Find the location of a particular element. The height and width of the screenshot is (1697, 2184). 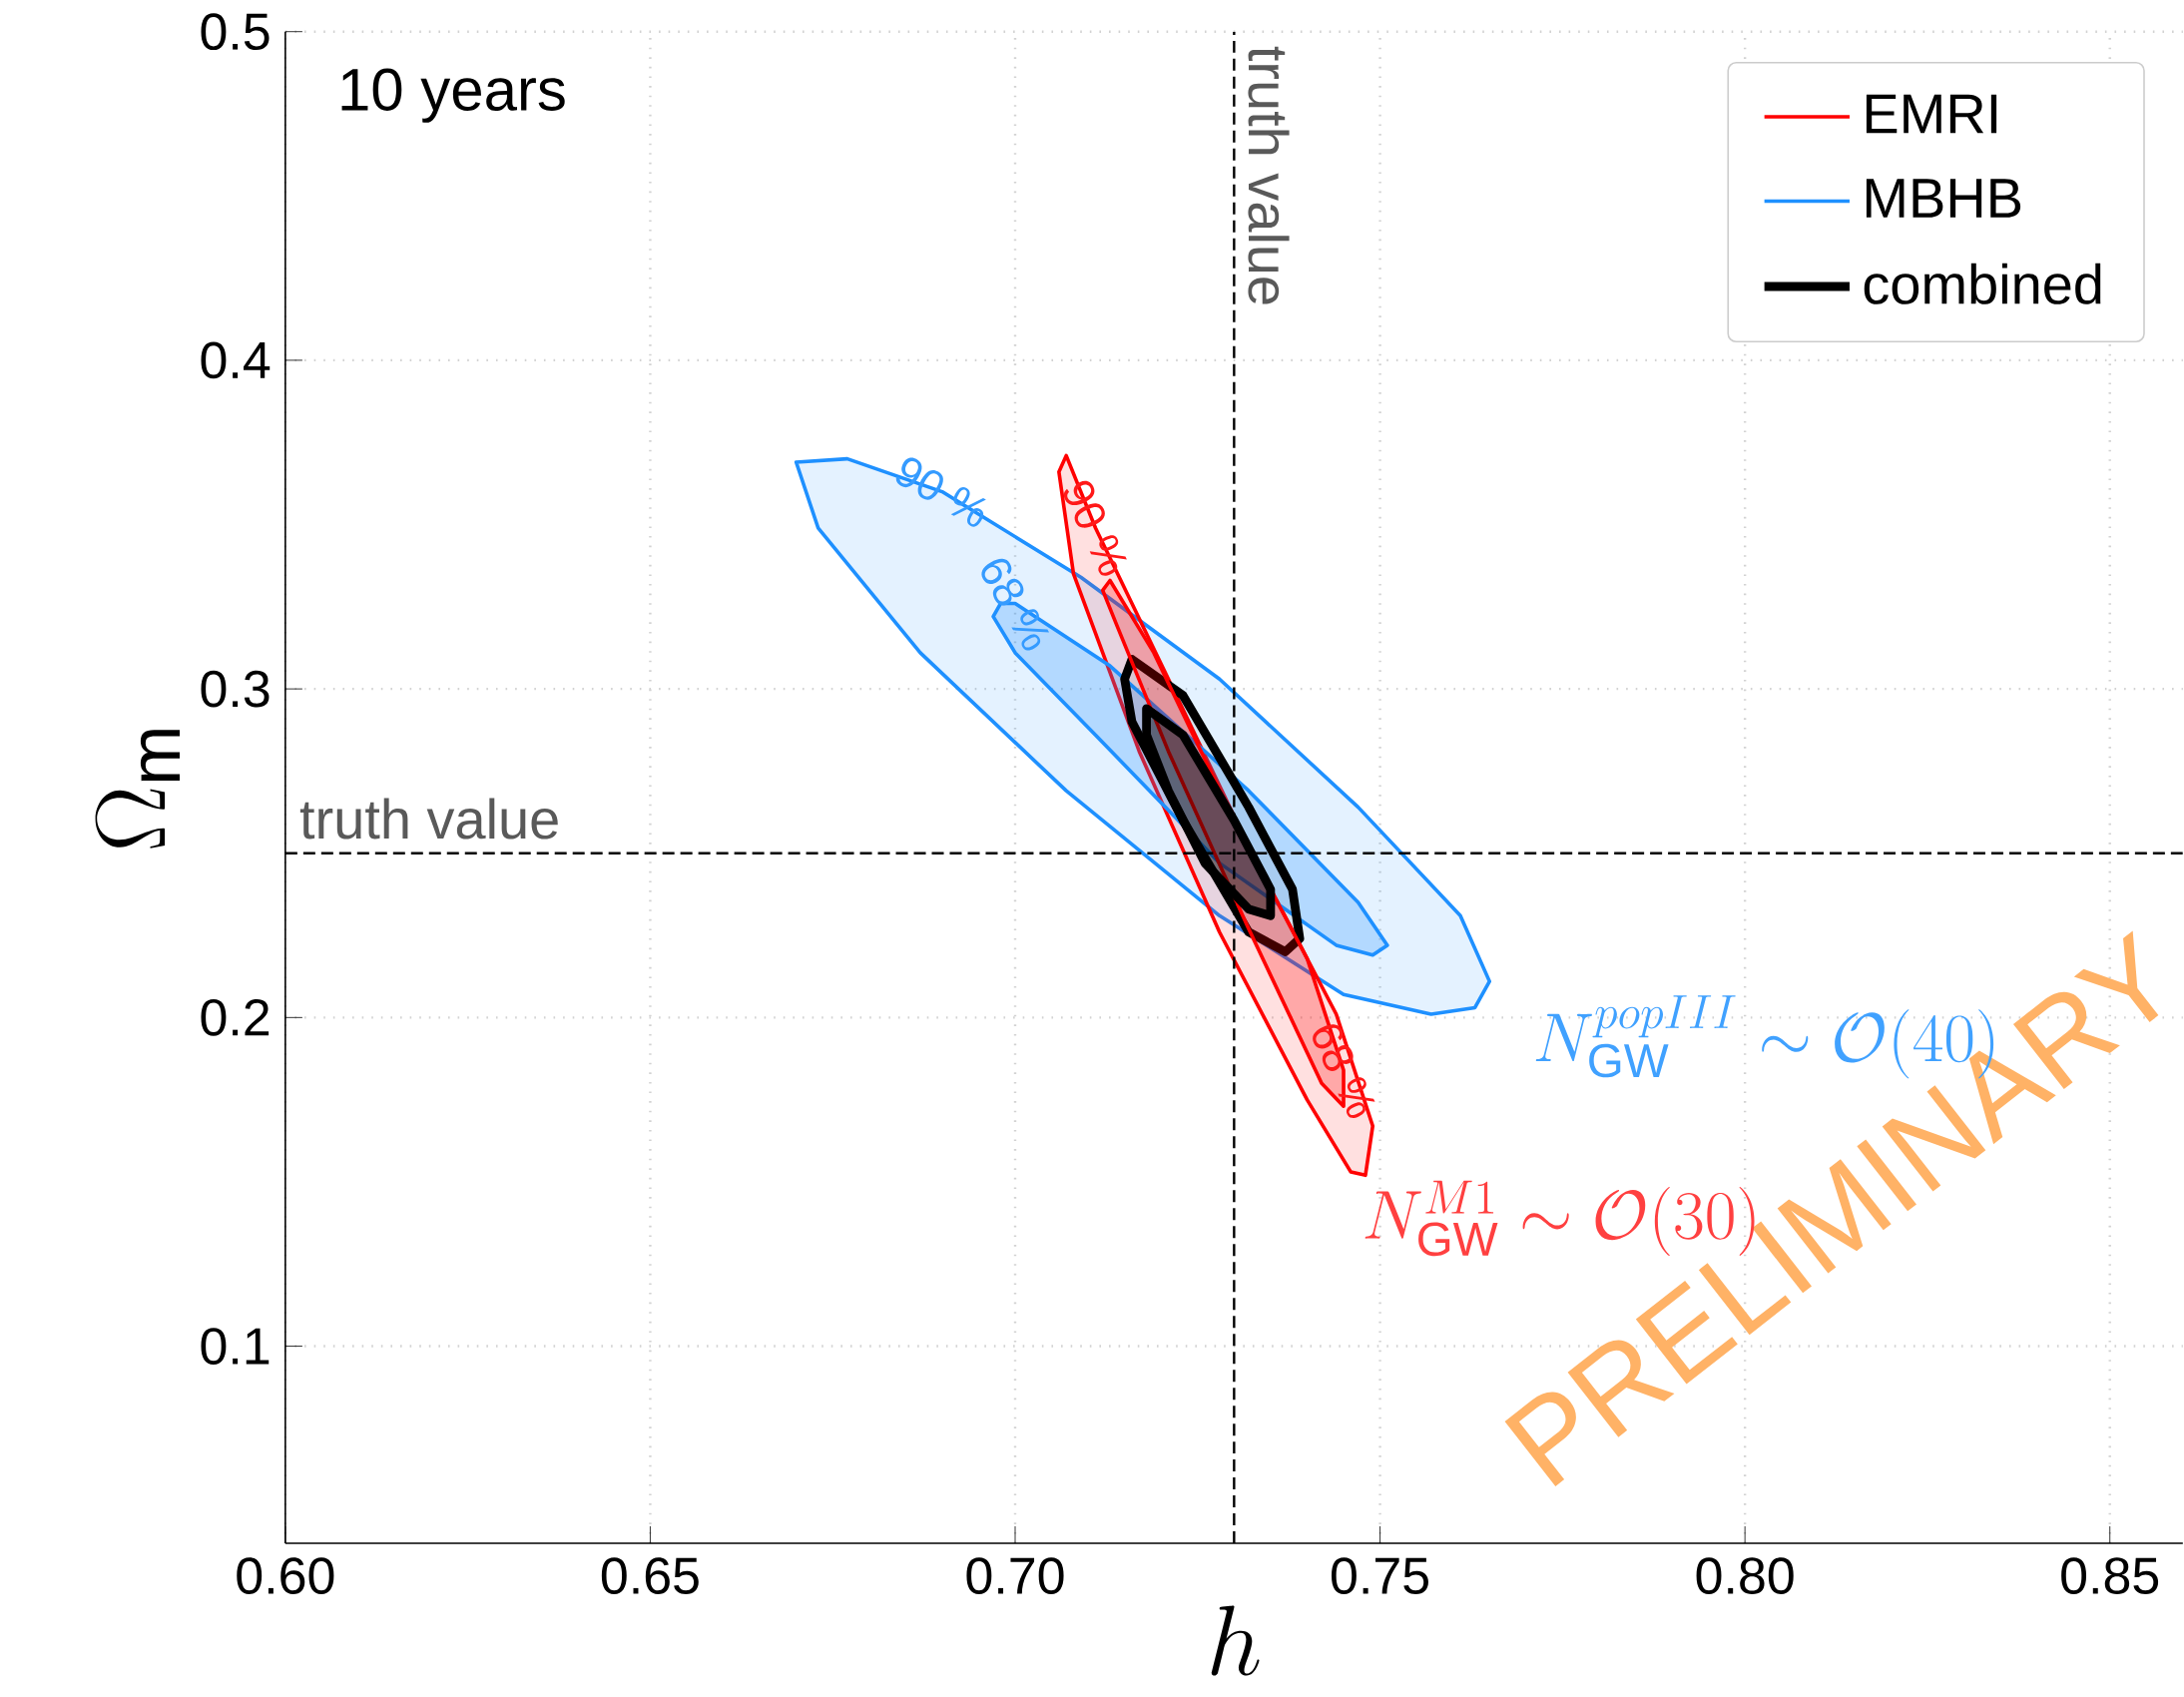

x-axis-title: $h$ is located at coordinates (1235, 1640).